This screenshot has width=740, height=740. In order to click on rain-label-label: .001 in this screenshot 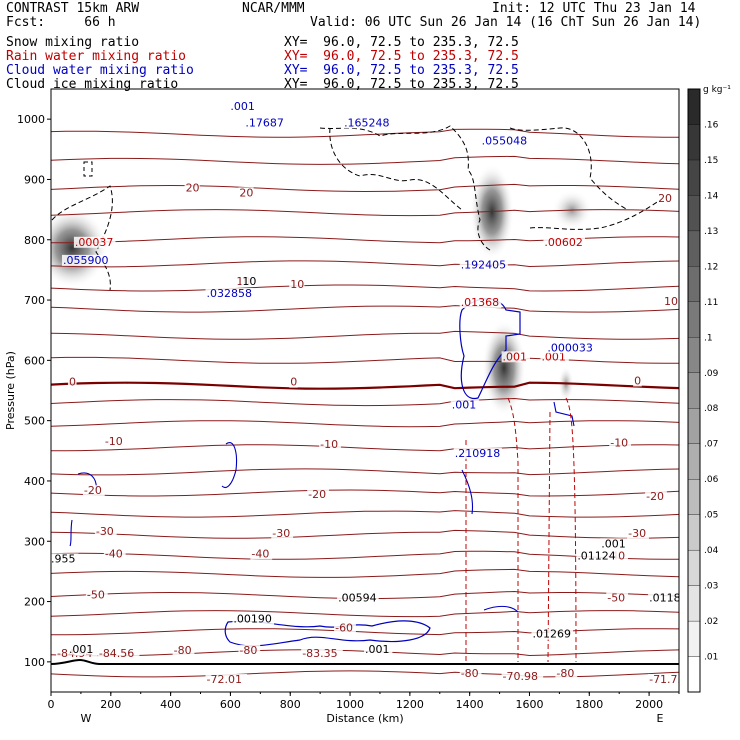, I will do `click(553, 356)`.